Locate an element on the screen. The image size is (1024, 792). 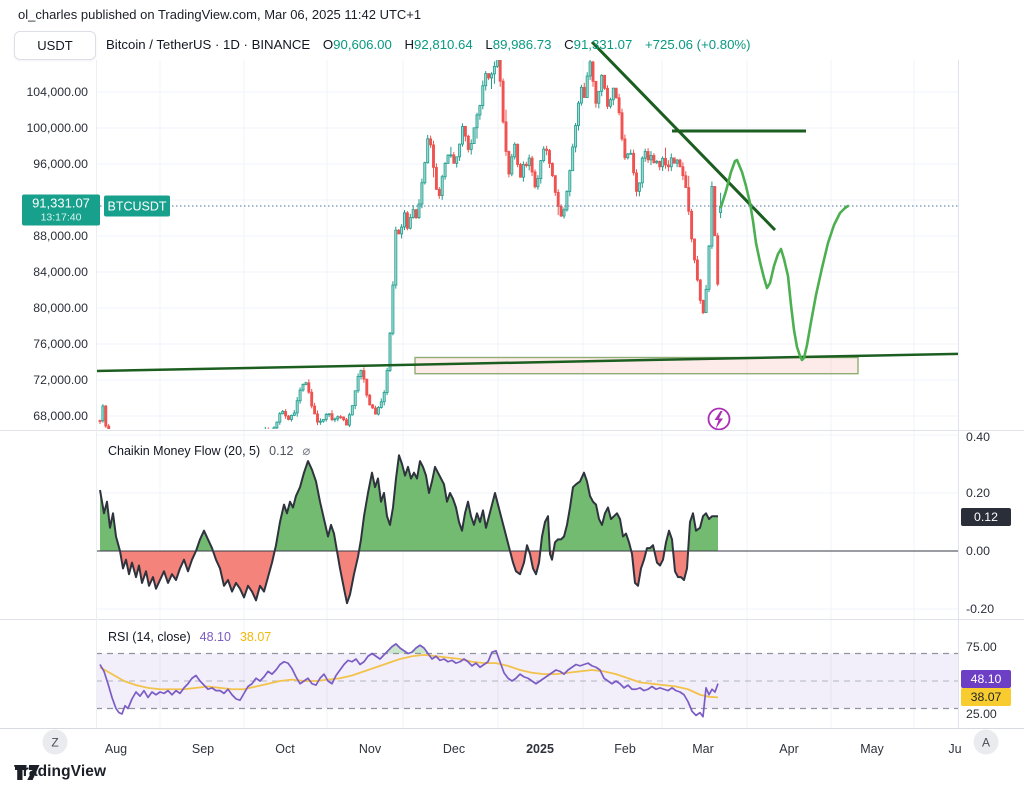
rsi-value-badge: 48.10 is located at coordinates (986, 679).